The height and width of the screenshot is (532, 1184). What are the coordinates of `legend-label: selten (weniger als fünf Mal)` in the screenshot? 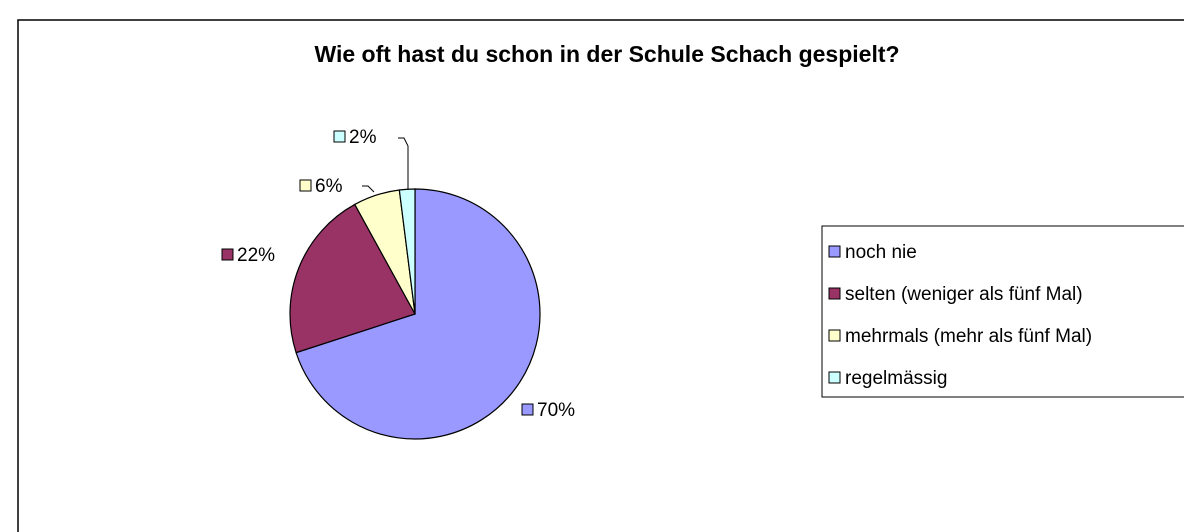 It's located at (964, 294).